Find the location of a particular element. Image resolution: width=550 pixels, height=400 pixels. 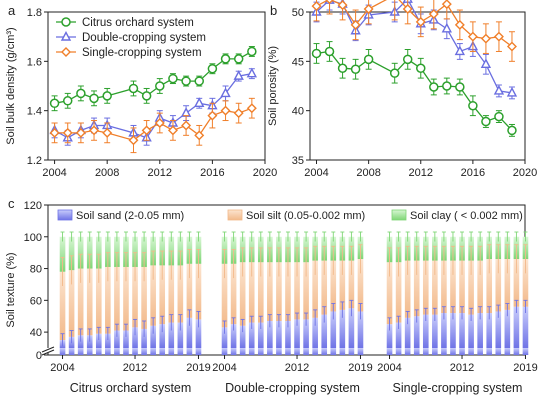

x-tick-label: 2008 is located at coordinates (368, 173).